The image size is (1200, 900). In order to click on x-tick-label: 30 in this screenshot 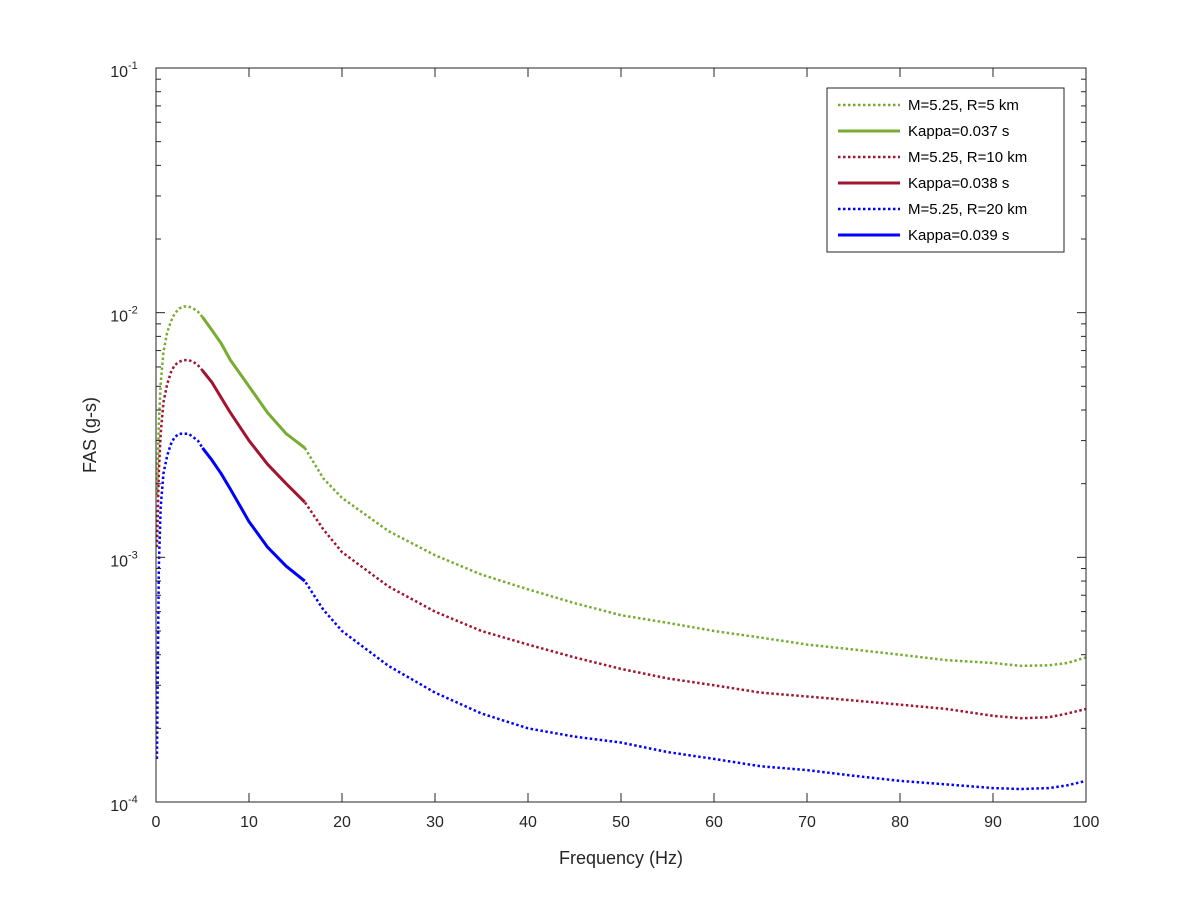, I will do `click(435, 822)`.